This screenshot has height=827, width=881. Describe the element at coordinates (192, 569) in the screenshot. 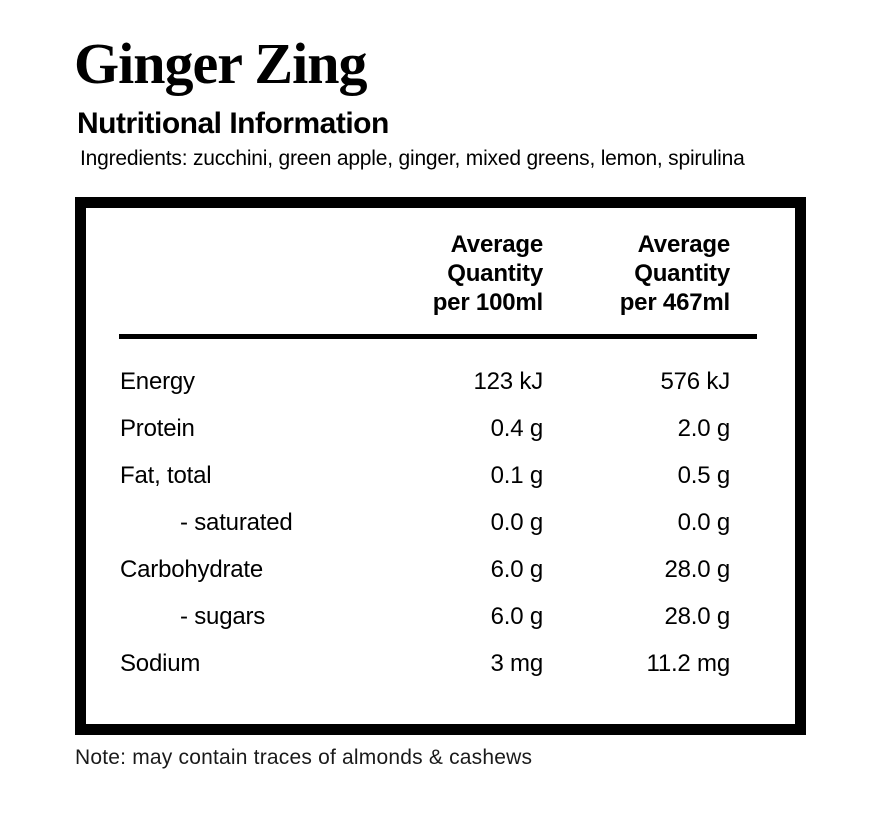

I see `row-label: Carbohydrate` at that location.